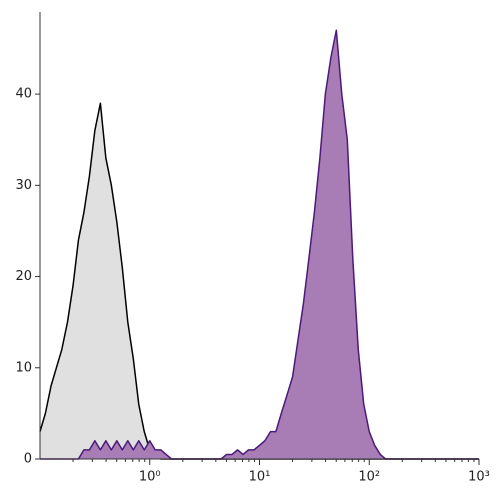  Describe the element at coordinates (260, 477) in the screenshot. I see `x-tick-label: 10¹` at that location.